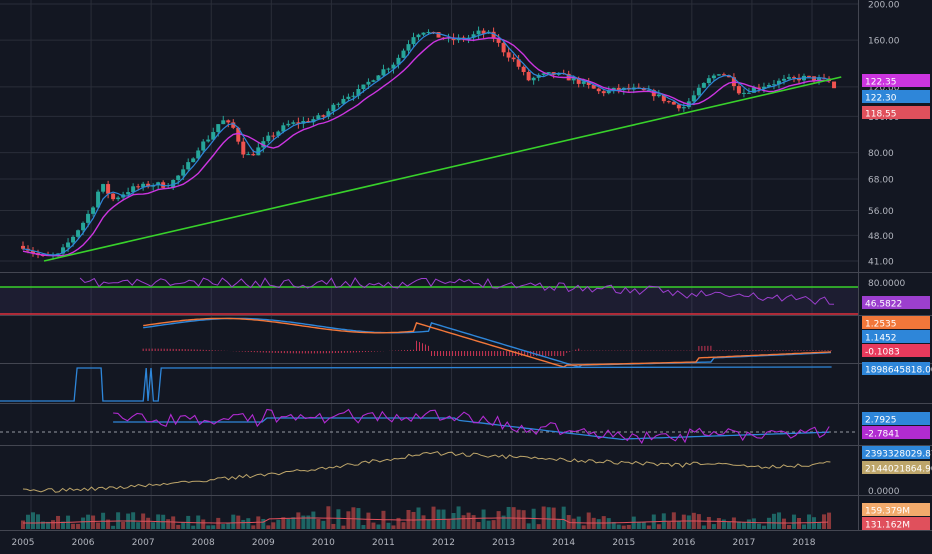  Describe the element at coordinates (898, 455) in the screenshot. I see `obv-tag: 2393328029.8706` at that location.